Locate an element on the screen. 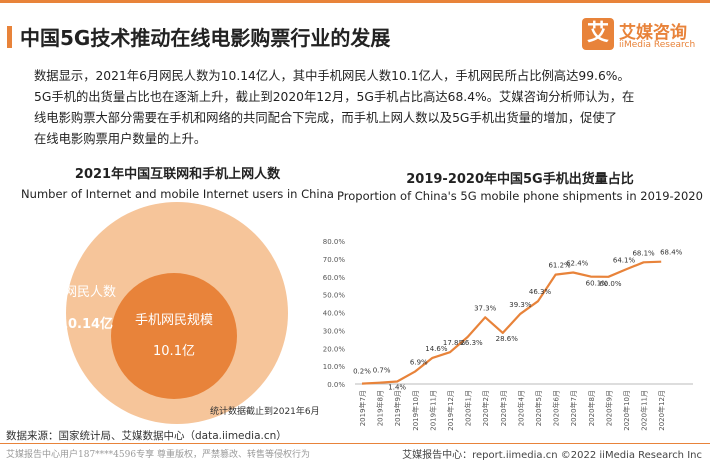 This screenshot has height=461, width=710. data-label: 68.1% is located at coordinates (643, 253).